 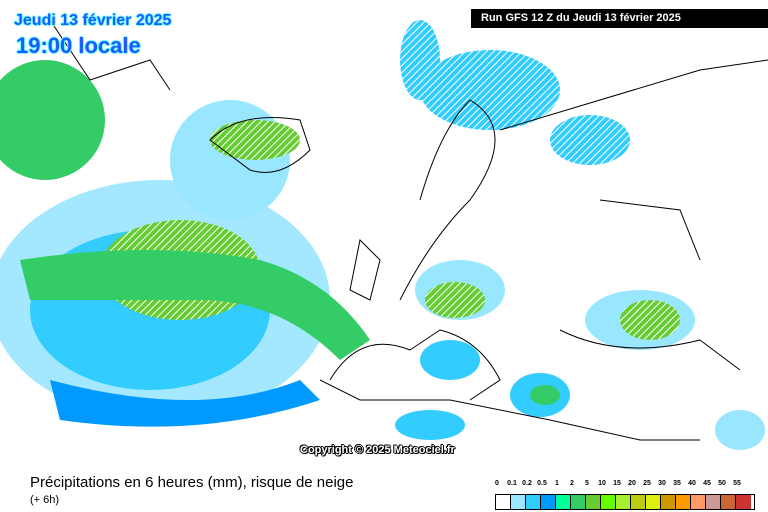 What do you see at coordinates (587, 483) in the screenshot?
I see `legend-tick: 5` at bounding box center [587, 483].